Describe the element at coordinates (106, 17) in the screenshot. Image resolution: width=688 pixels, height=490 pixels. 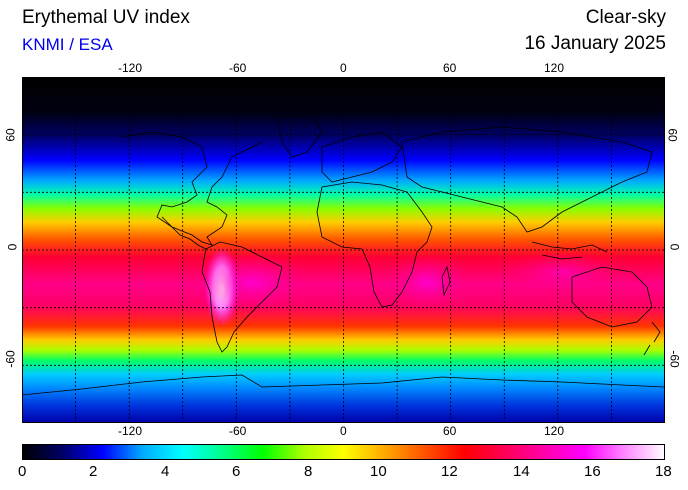
I see `map-title: Erythemal UV index` at that location.